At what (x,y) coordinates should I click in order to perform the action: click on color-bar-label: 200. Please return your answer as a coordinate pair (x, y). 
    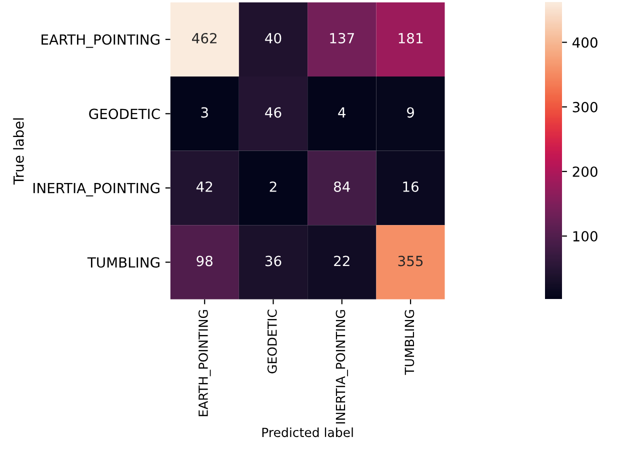
    Looking at the image, I should click on (585, 171).